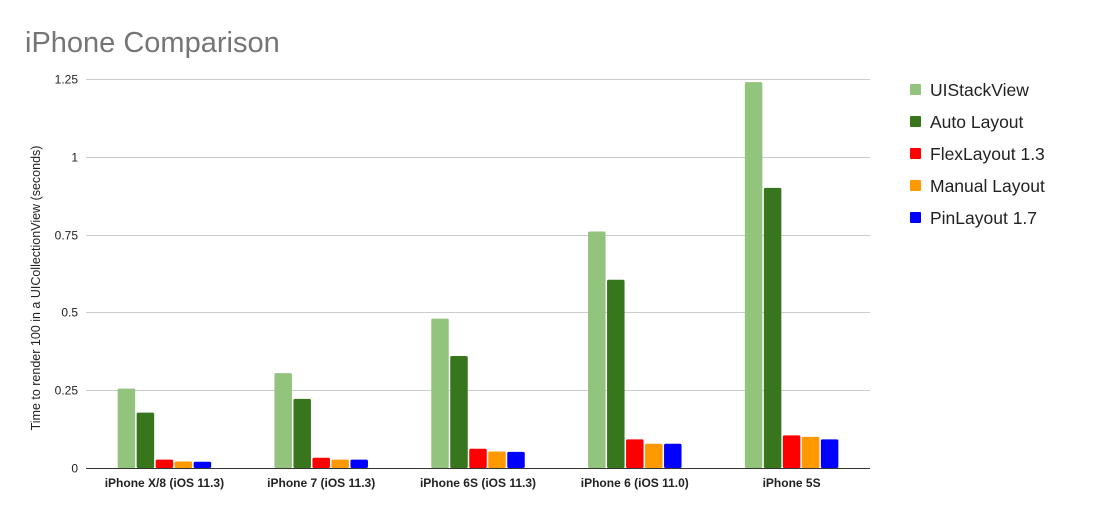  Describe the element at coordinates (478, 483) in the screenshot. I see `x-tick-label: iPhone 6S (iOS 11.3)` at that location.